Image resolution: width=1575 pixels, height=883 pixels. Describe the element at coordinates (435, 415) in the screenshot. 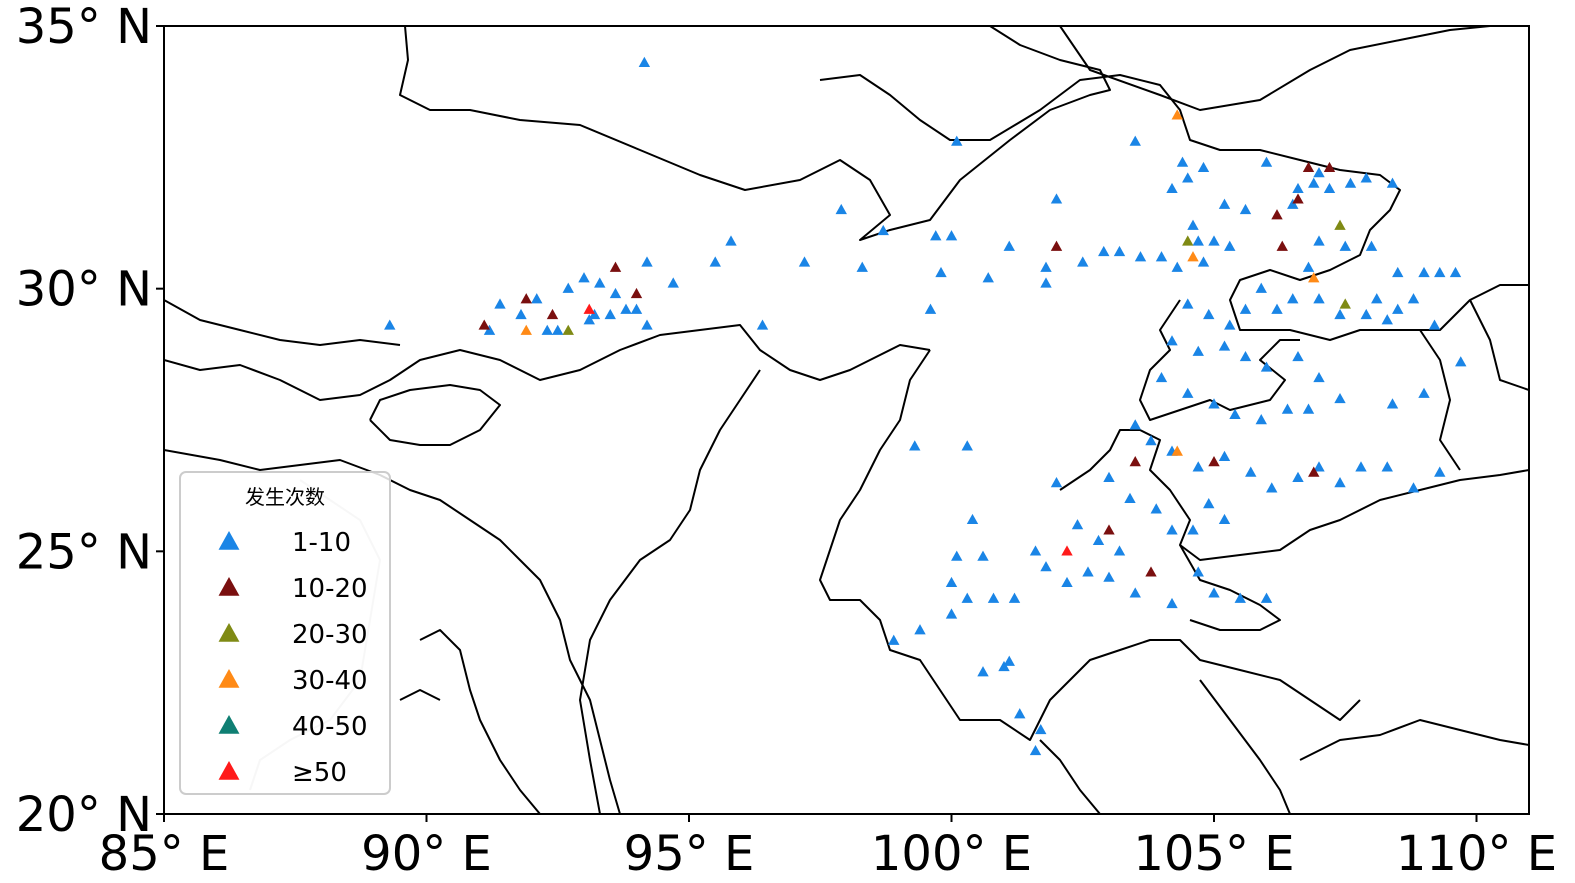

I see `bhutan-outline` at that location.